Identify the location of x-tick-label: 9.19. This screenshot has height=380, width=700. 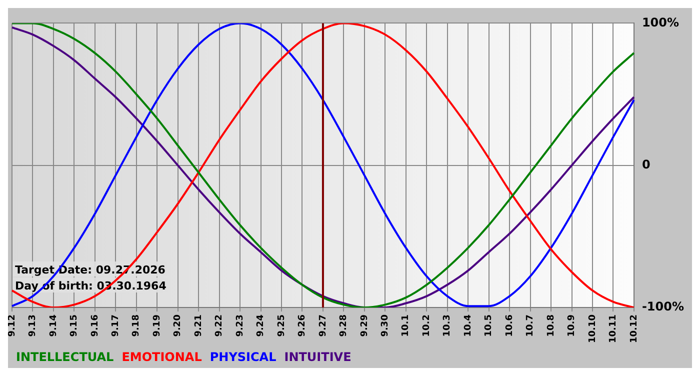
(157, 325).